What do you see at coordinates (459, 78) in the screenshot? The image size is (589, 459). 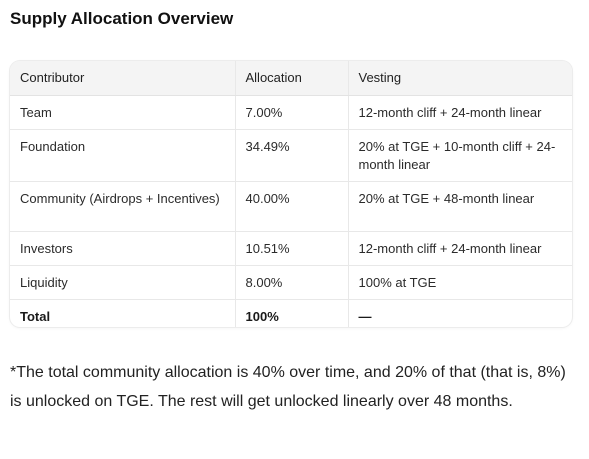 I see `header-vesting: Vesting` at bounding box center [459, 78].